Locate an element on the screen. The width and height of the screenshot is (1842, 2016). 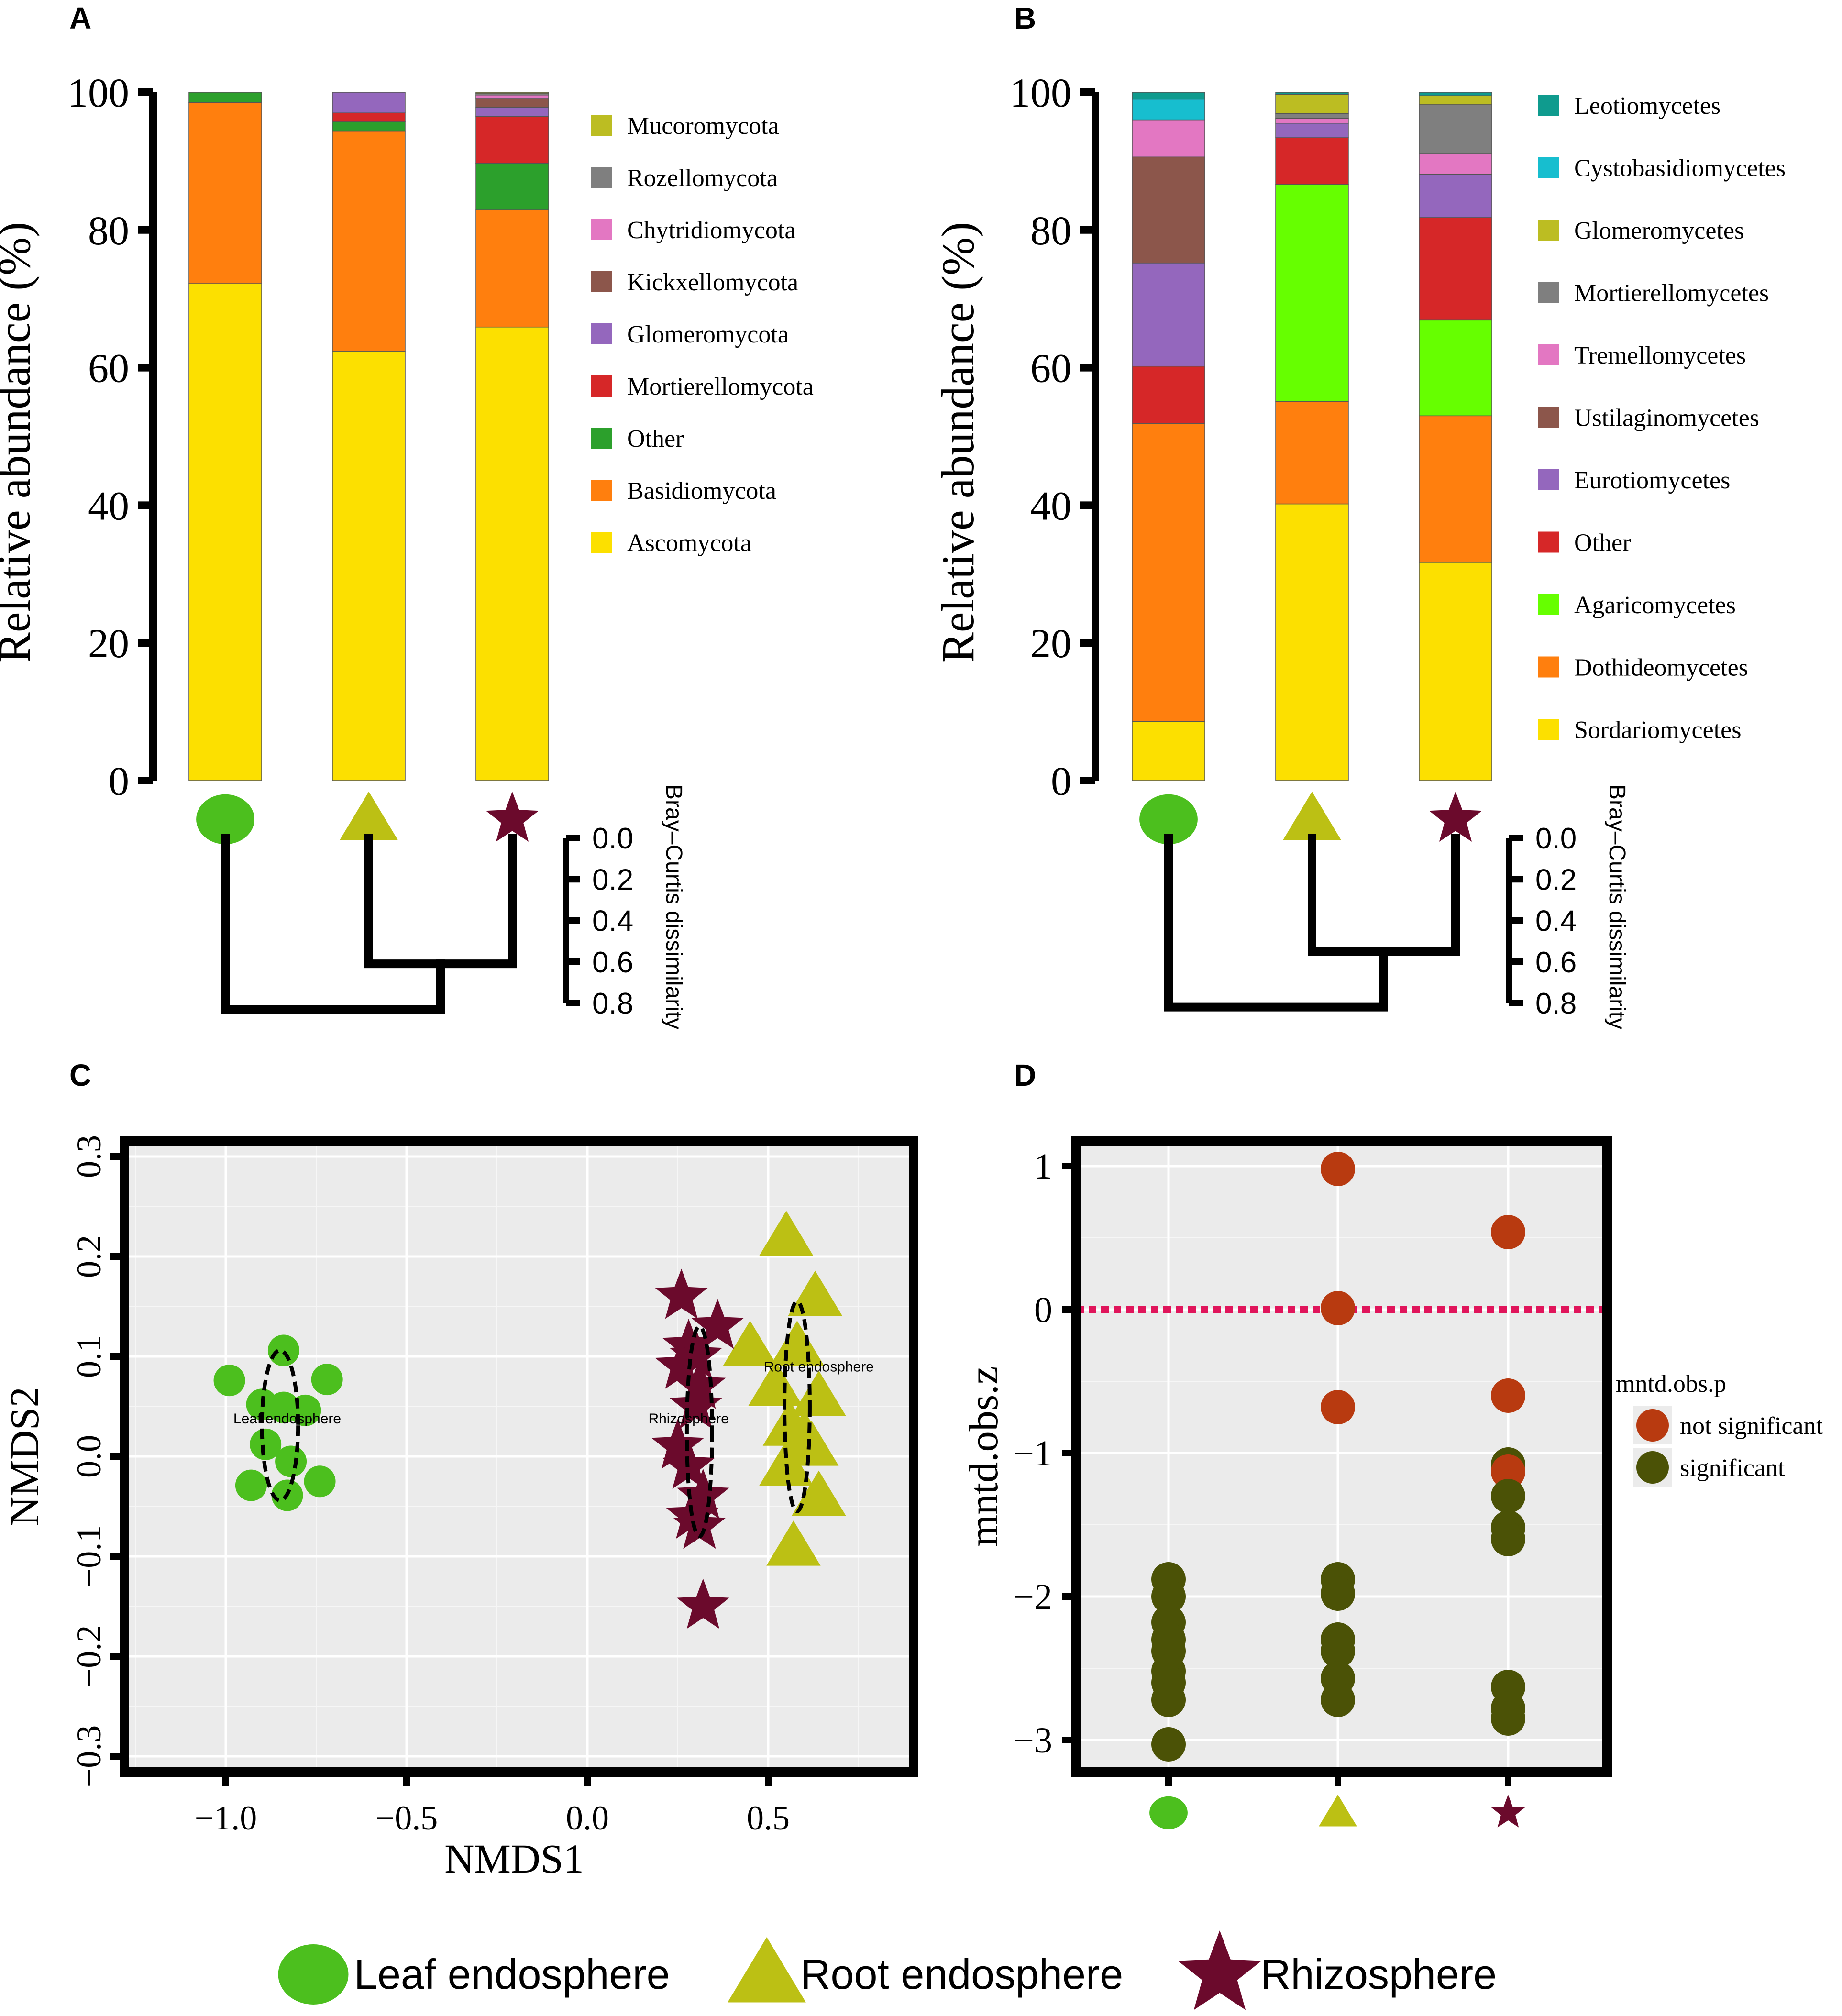
x-tick-label: −1.0 is located at coordinates (226, 1818).